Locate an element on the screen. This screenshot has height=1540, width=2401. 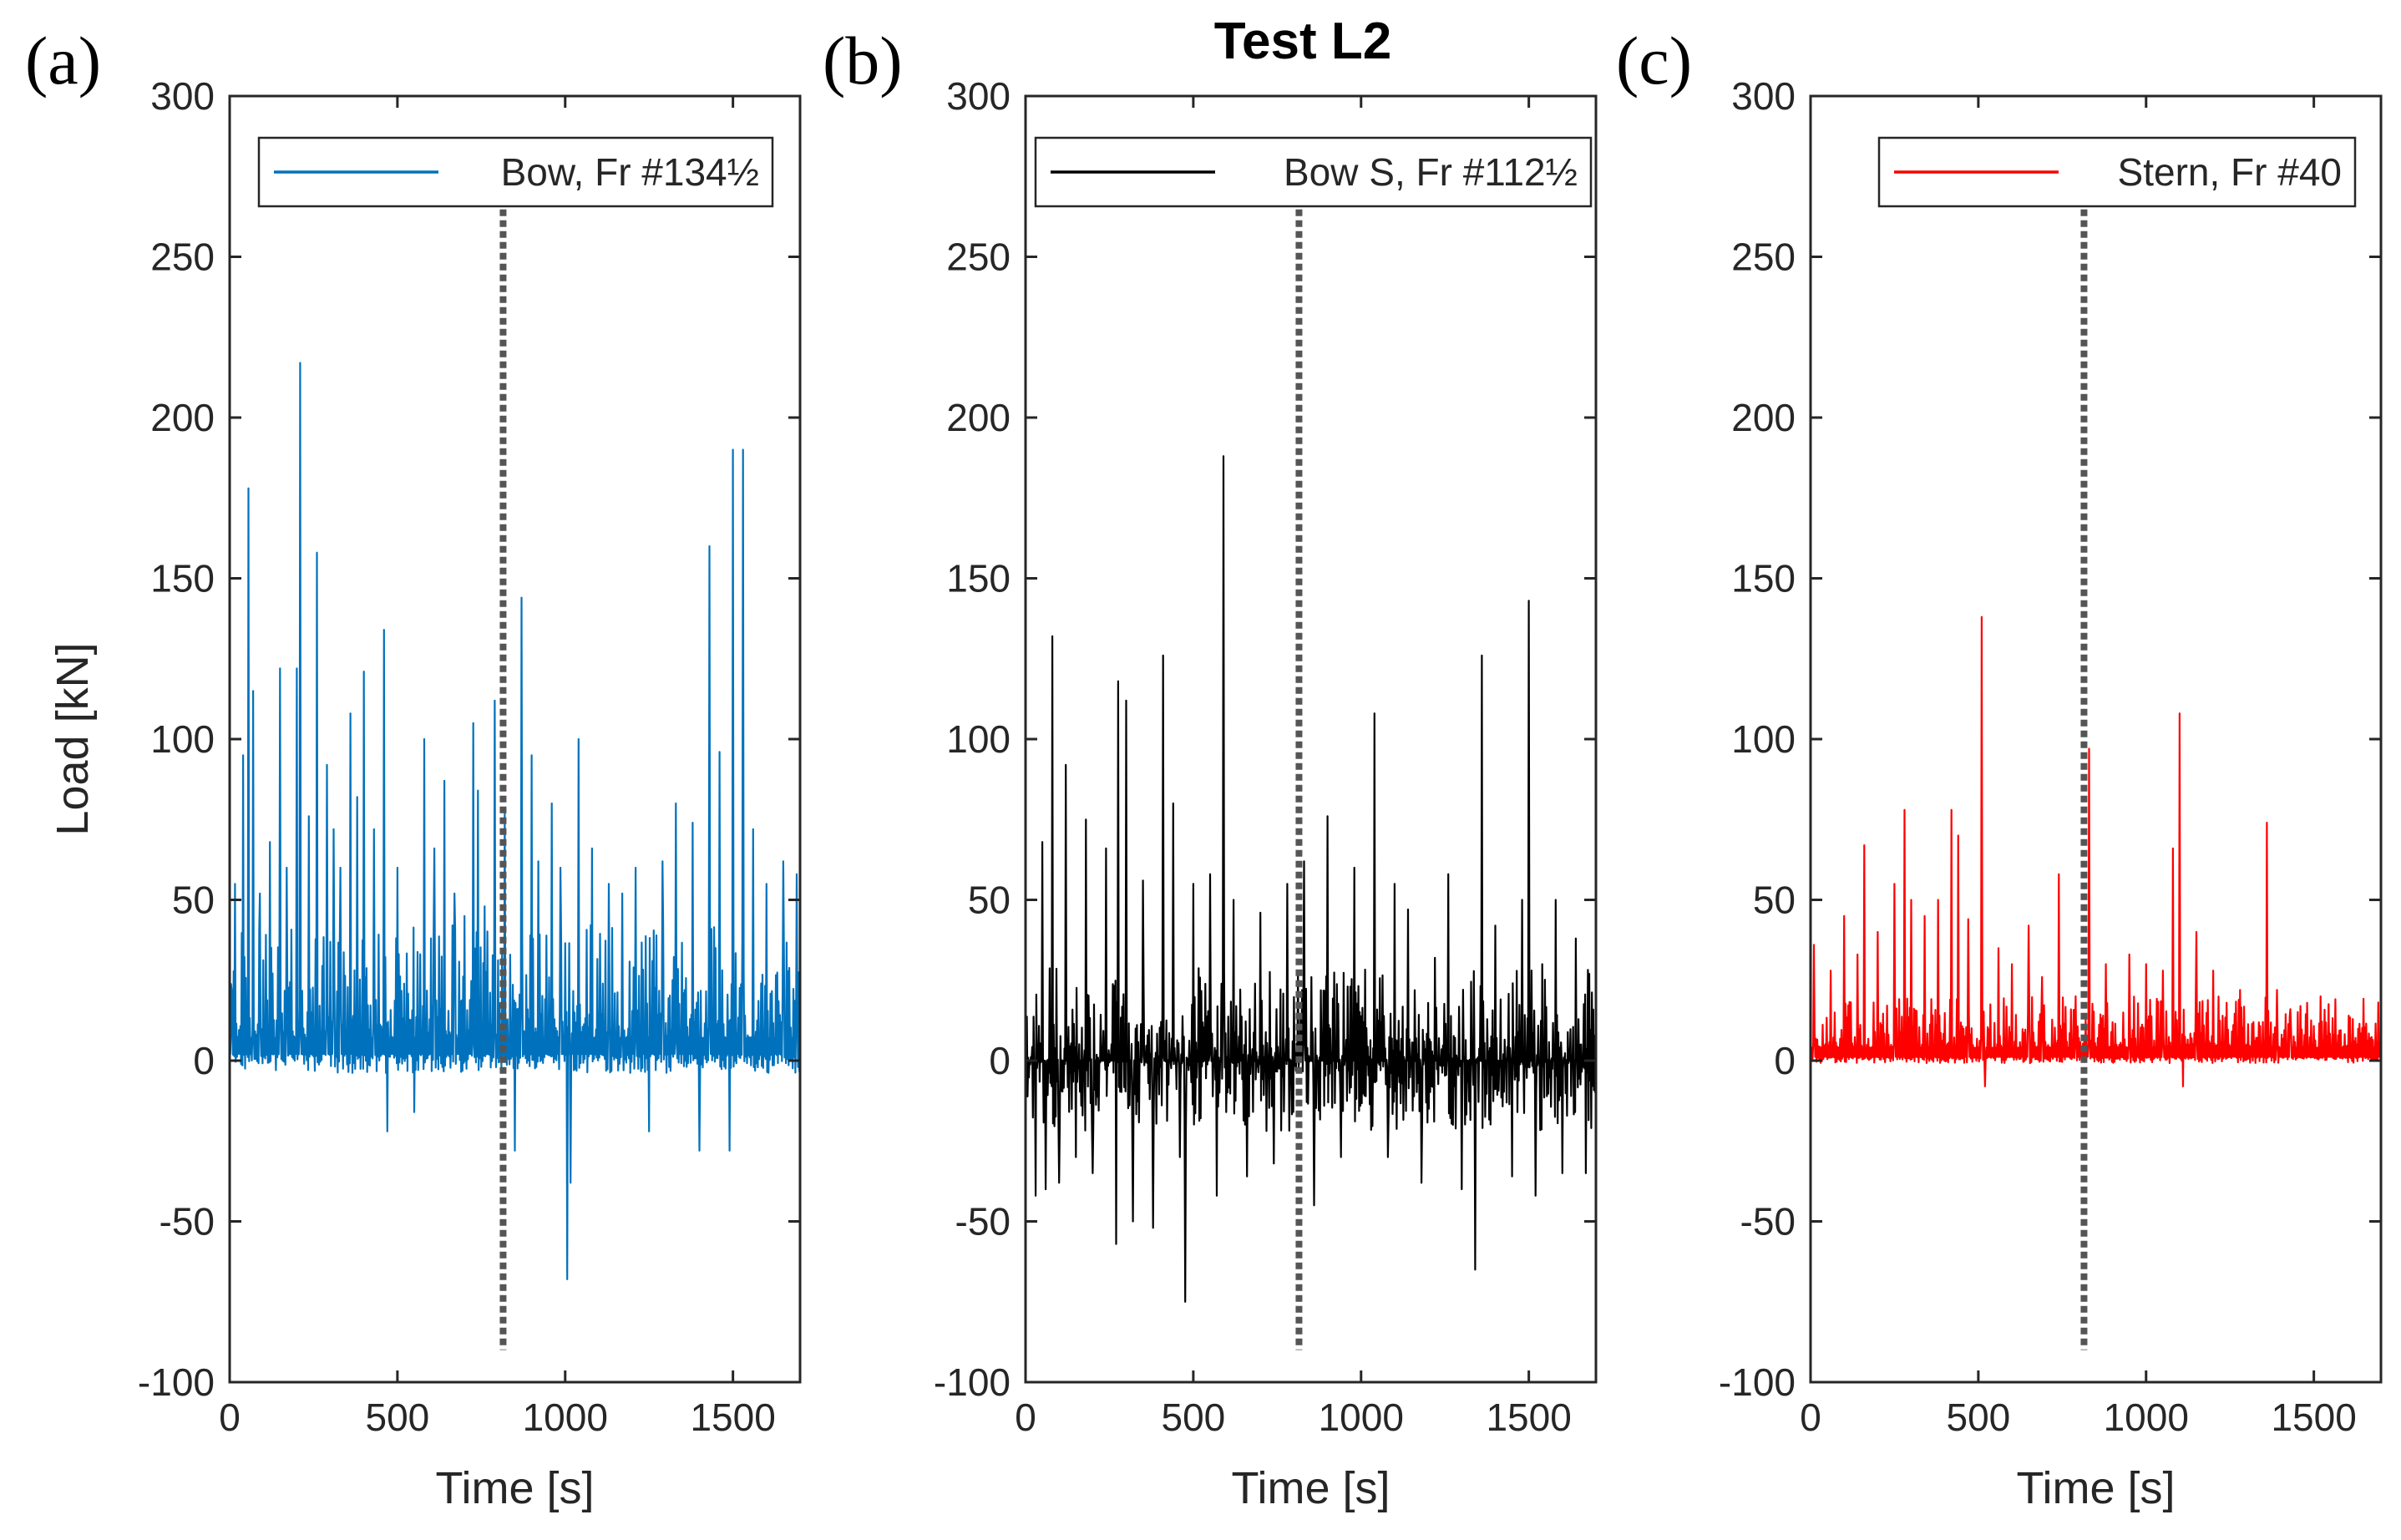
legend-label: Bow S, Fr #112½ is located at coordinates (1431, 172).